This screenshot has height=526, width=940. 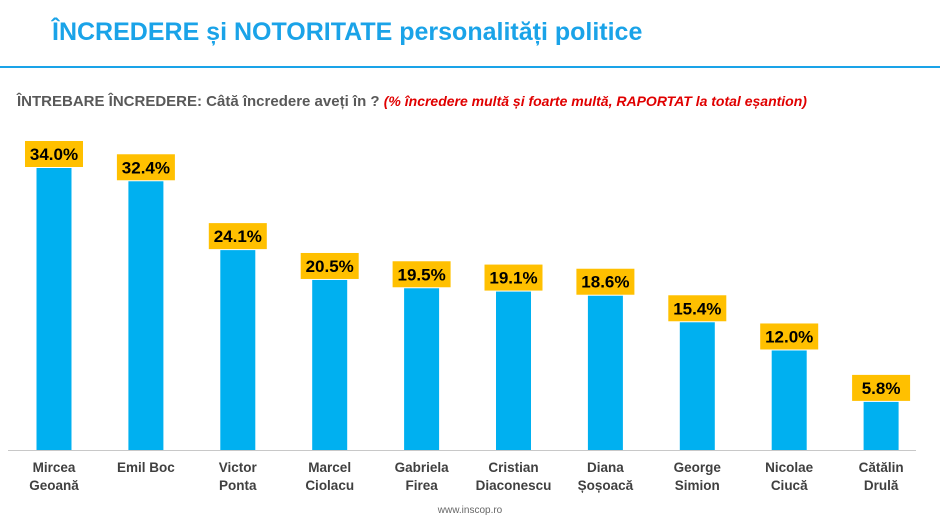 I want to click on category-label: Gabriela, so click(x=422, y=467).